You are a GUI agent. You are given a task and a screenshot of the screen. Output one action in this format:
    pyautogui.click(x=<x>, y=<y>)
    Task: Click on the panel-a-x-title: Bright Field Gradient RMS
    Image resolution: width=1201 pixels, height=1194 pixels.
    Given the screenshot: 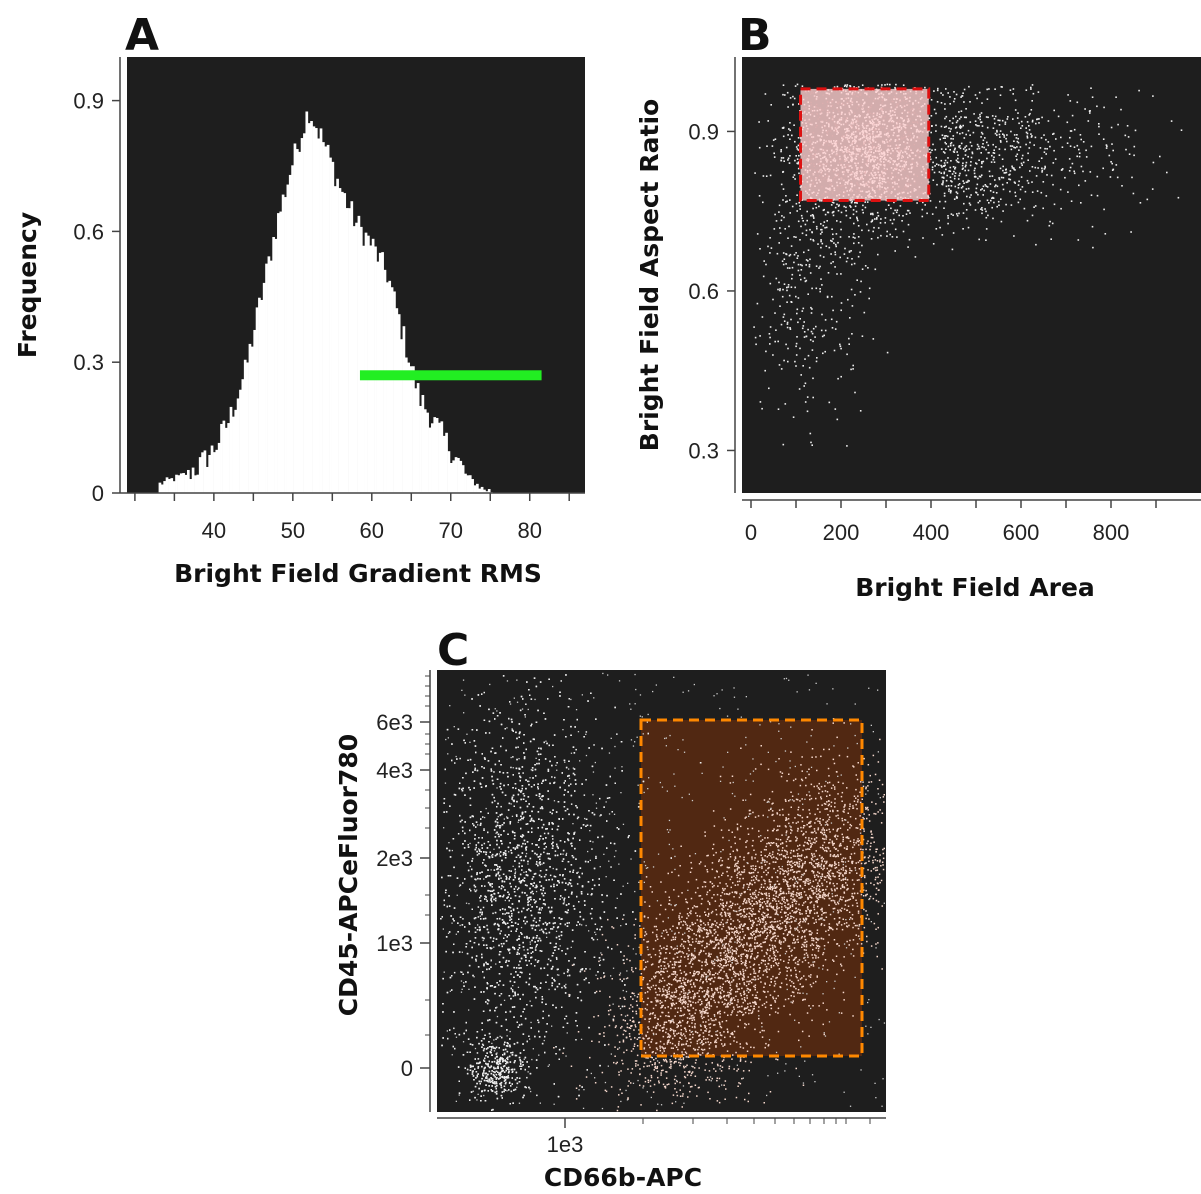 What is the action you would take?
    pyautogui.click(x=358, y=573)
    